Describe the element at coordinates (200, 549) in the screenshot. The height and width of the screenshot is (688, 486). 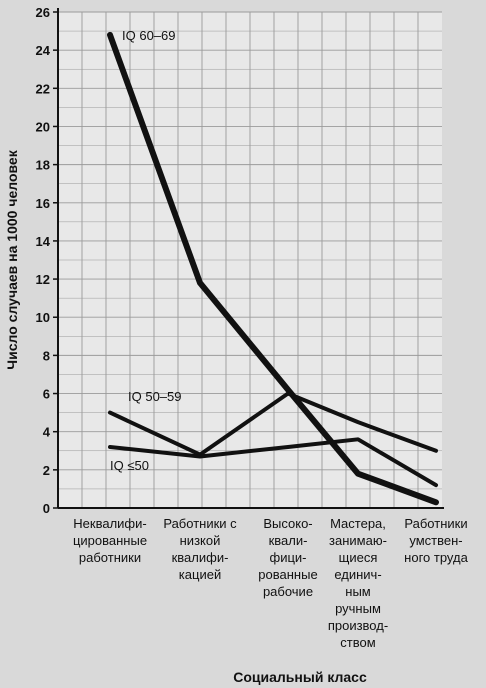
I see `x-category-label: Работники с низкой квалифи-кацией` at that location.